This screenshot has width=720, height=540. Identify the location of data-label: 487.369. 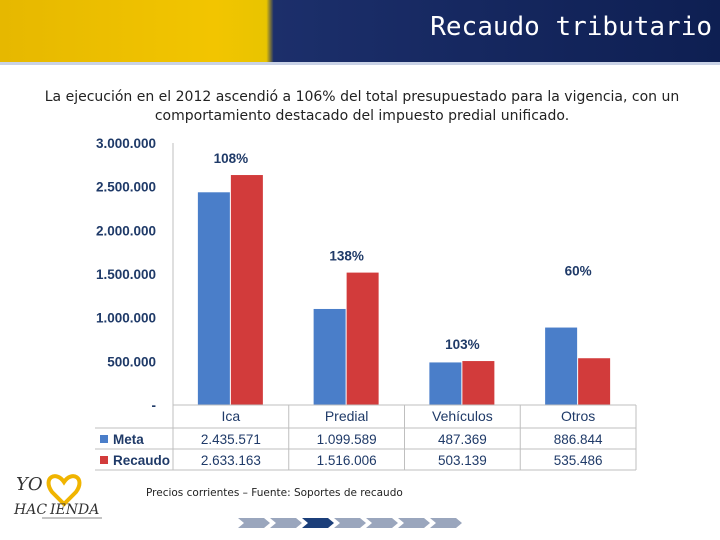
(462, 439).